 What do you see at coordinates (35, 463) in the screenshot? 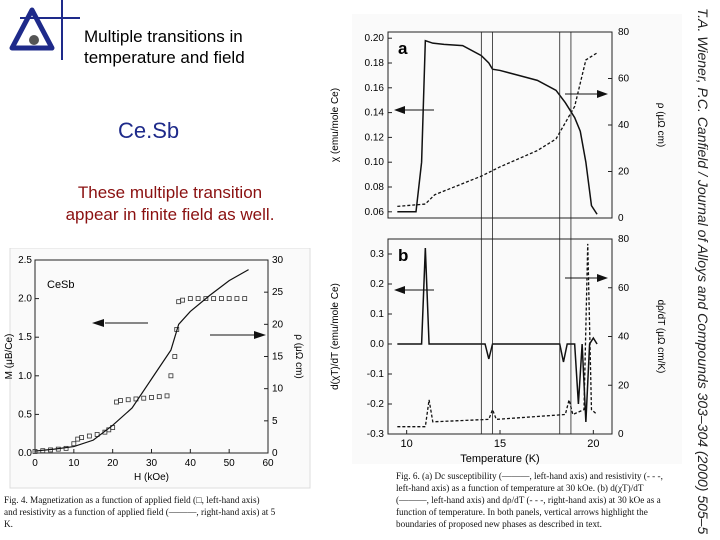
I see `x-tick-label: 0` at bounding box center [35, 463].